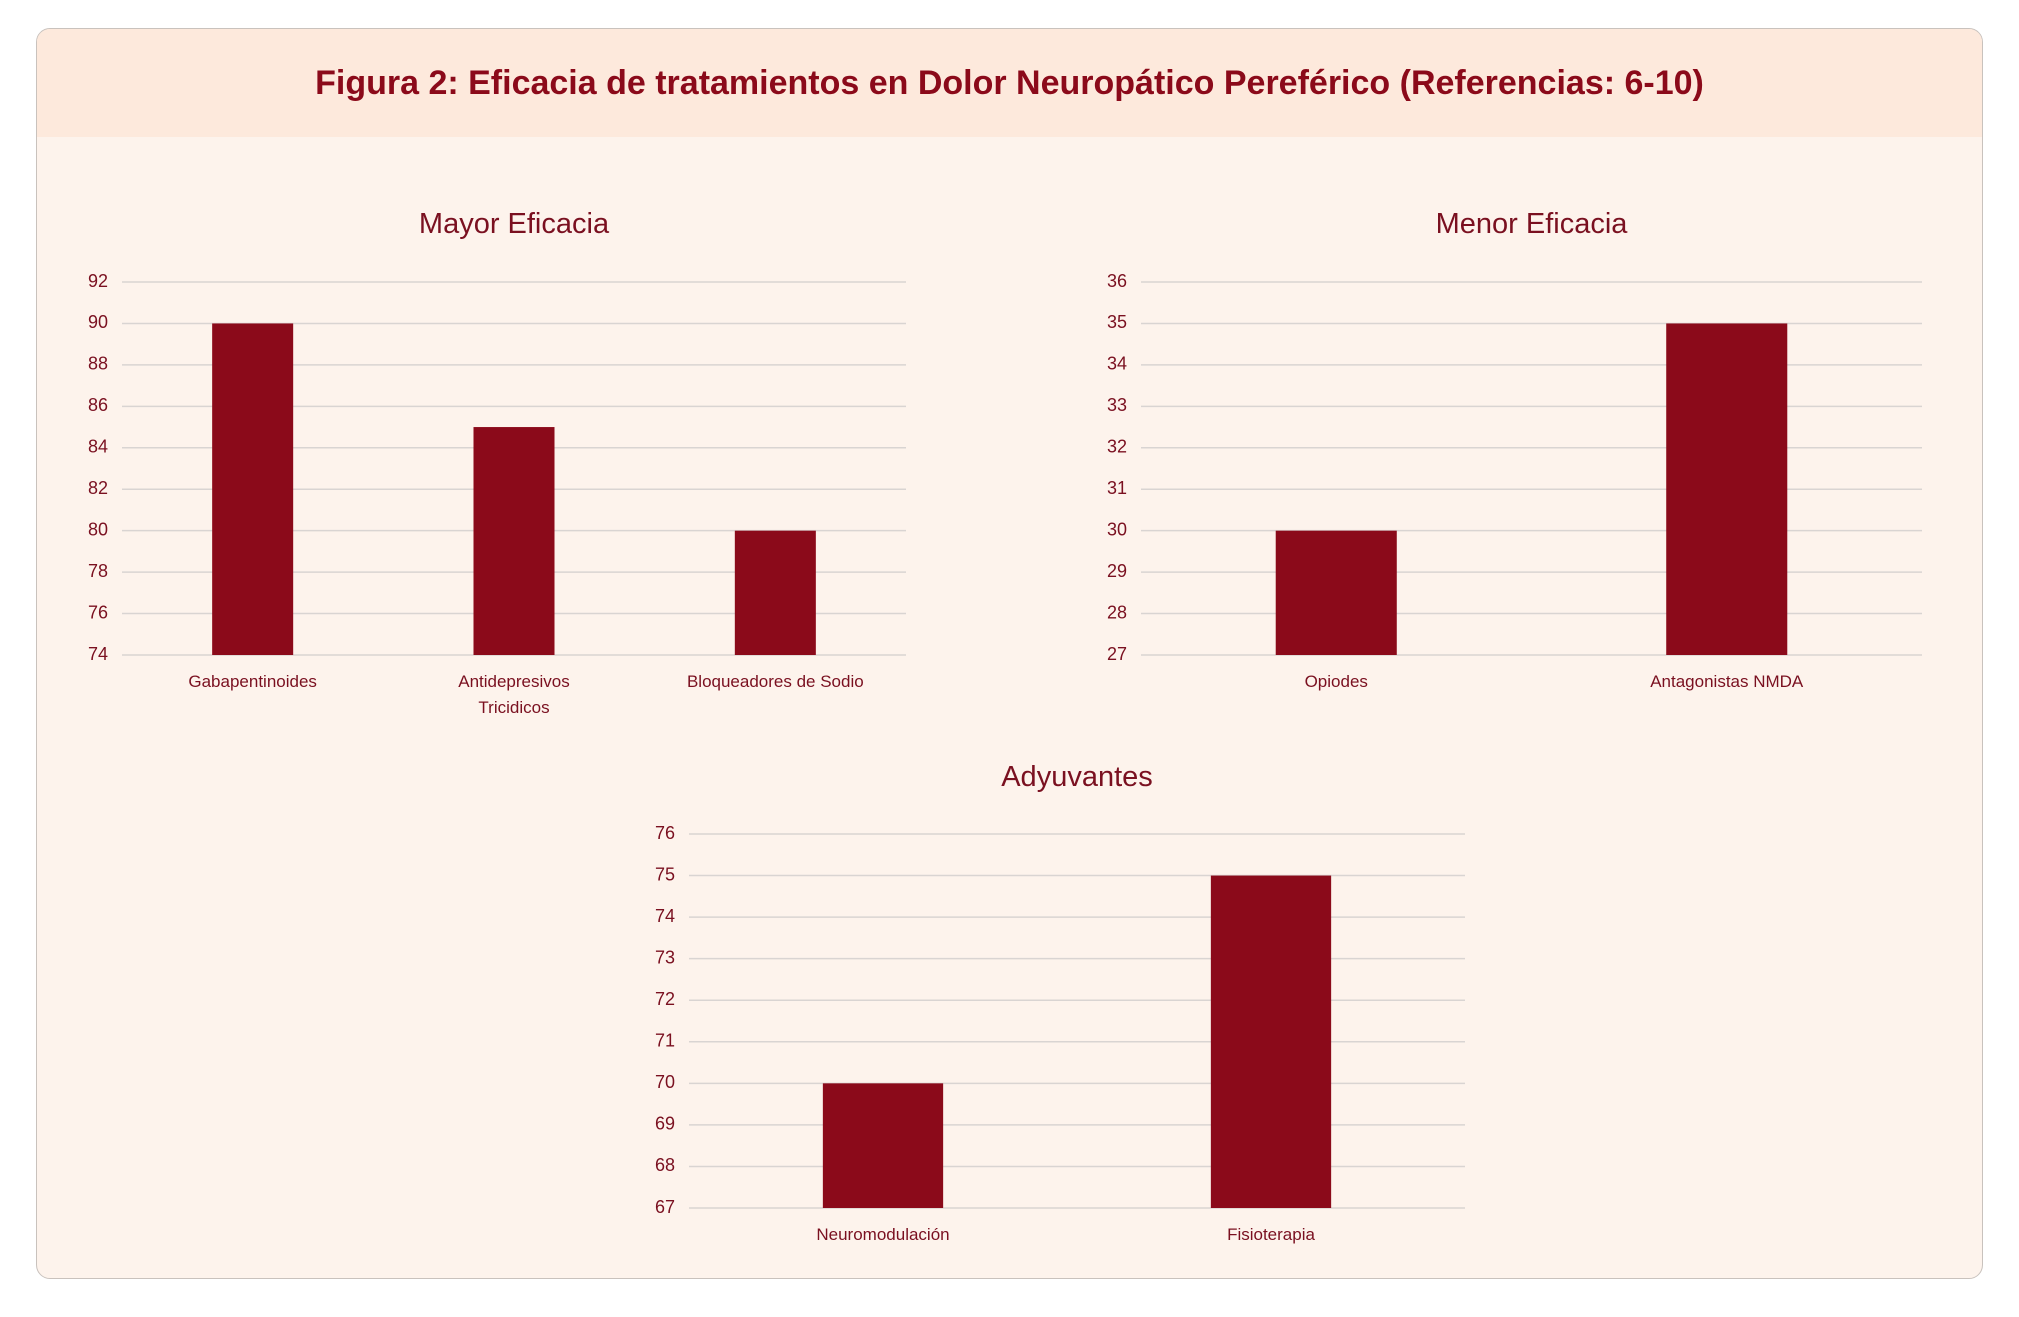 This screenshot has height=1317, width=2019. Describe the element at coordinates (1117, 654) in the screenshot. I see `y-tick-label: 27` at that location.